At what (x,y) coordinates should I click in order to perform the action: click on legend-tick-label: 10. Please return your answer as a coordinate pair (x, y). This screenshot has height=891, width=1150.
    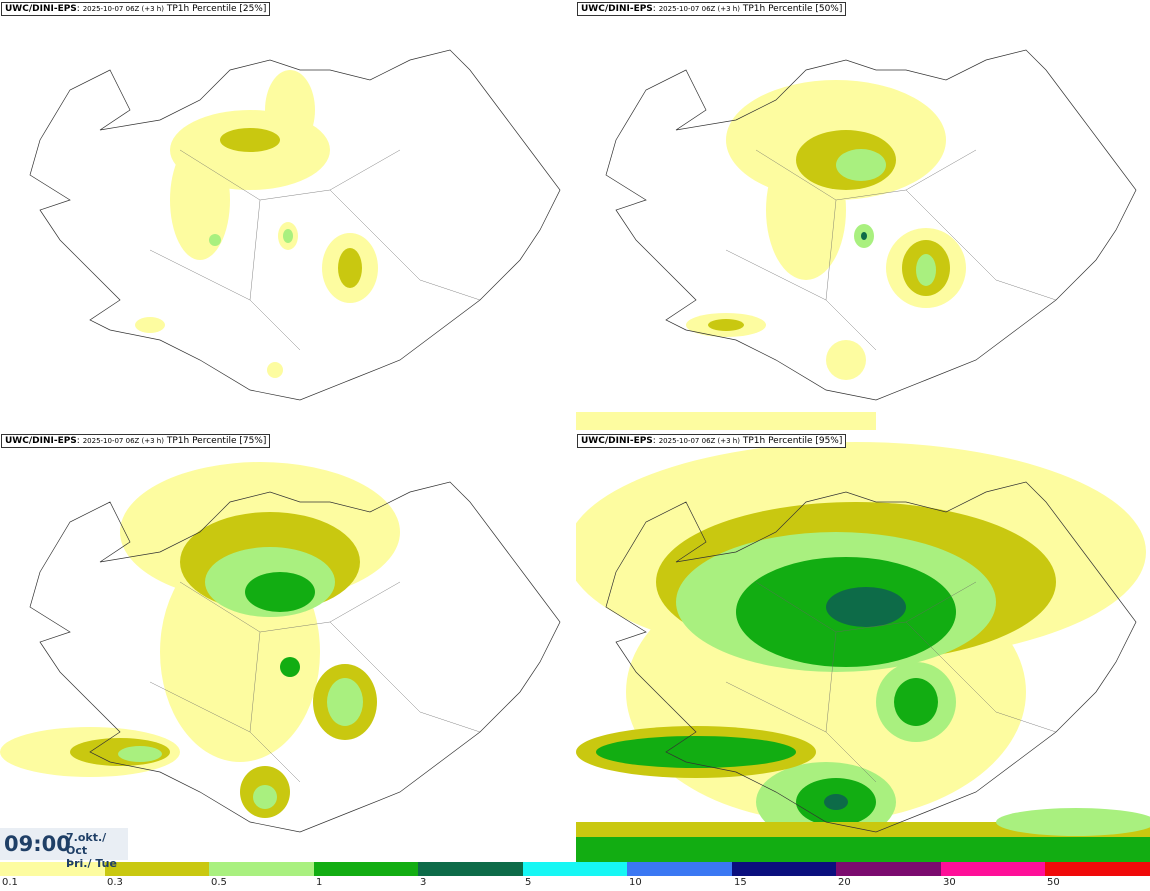
    Looking at the image, I should click on (635, 882).